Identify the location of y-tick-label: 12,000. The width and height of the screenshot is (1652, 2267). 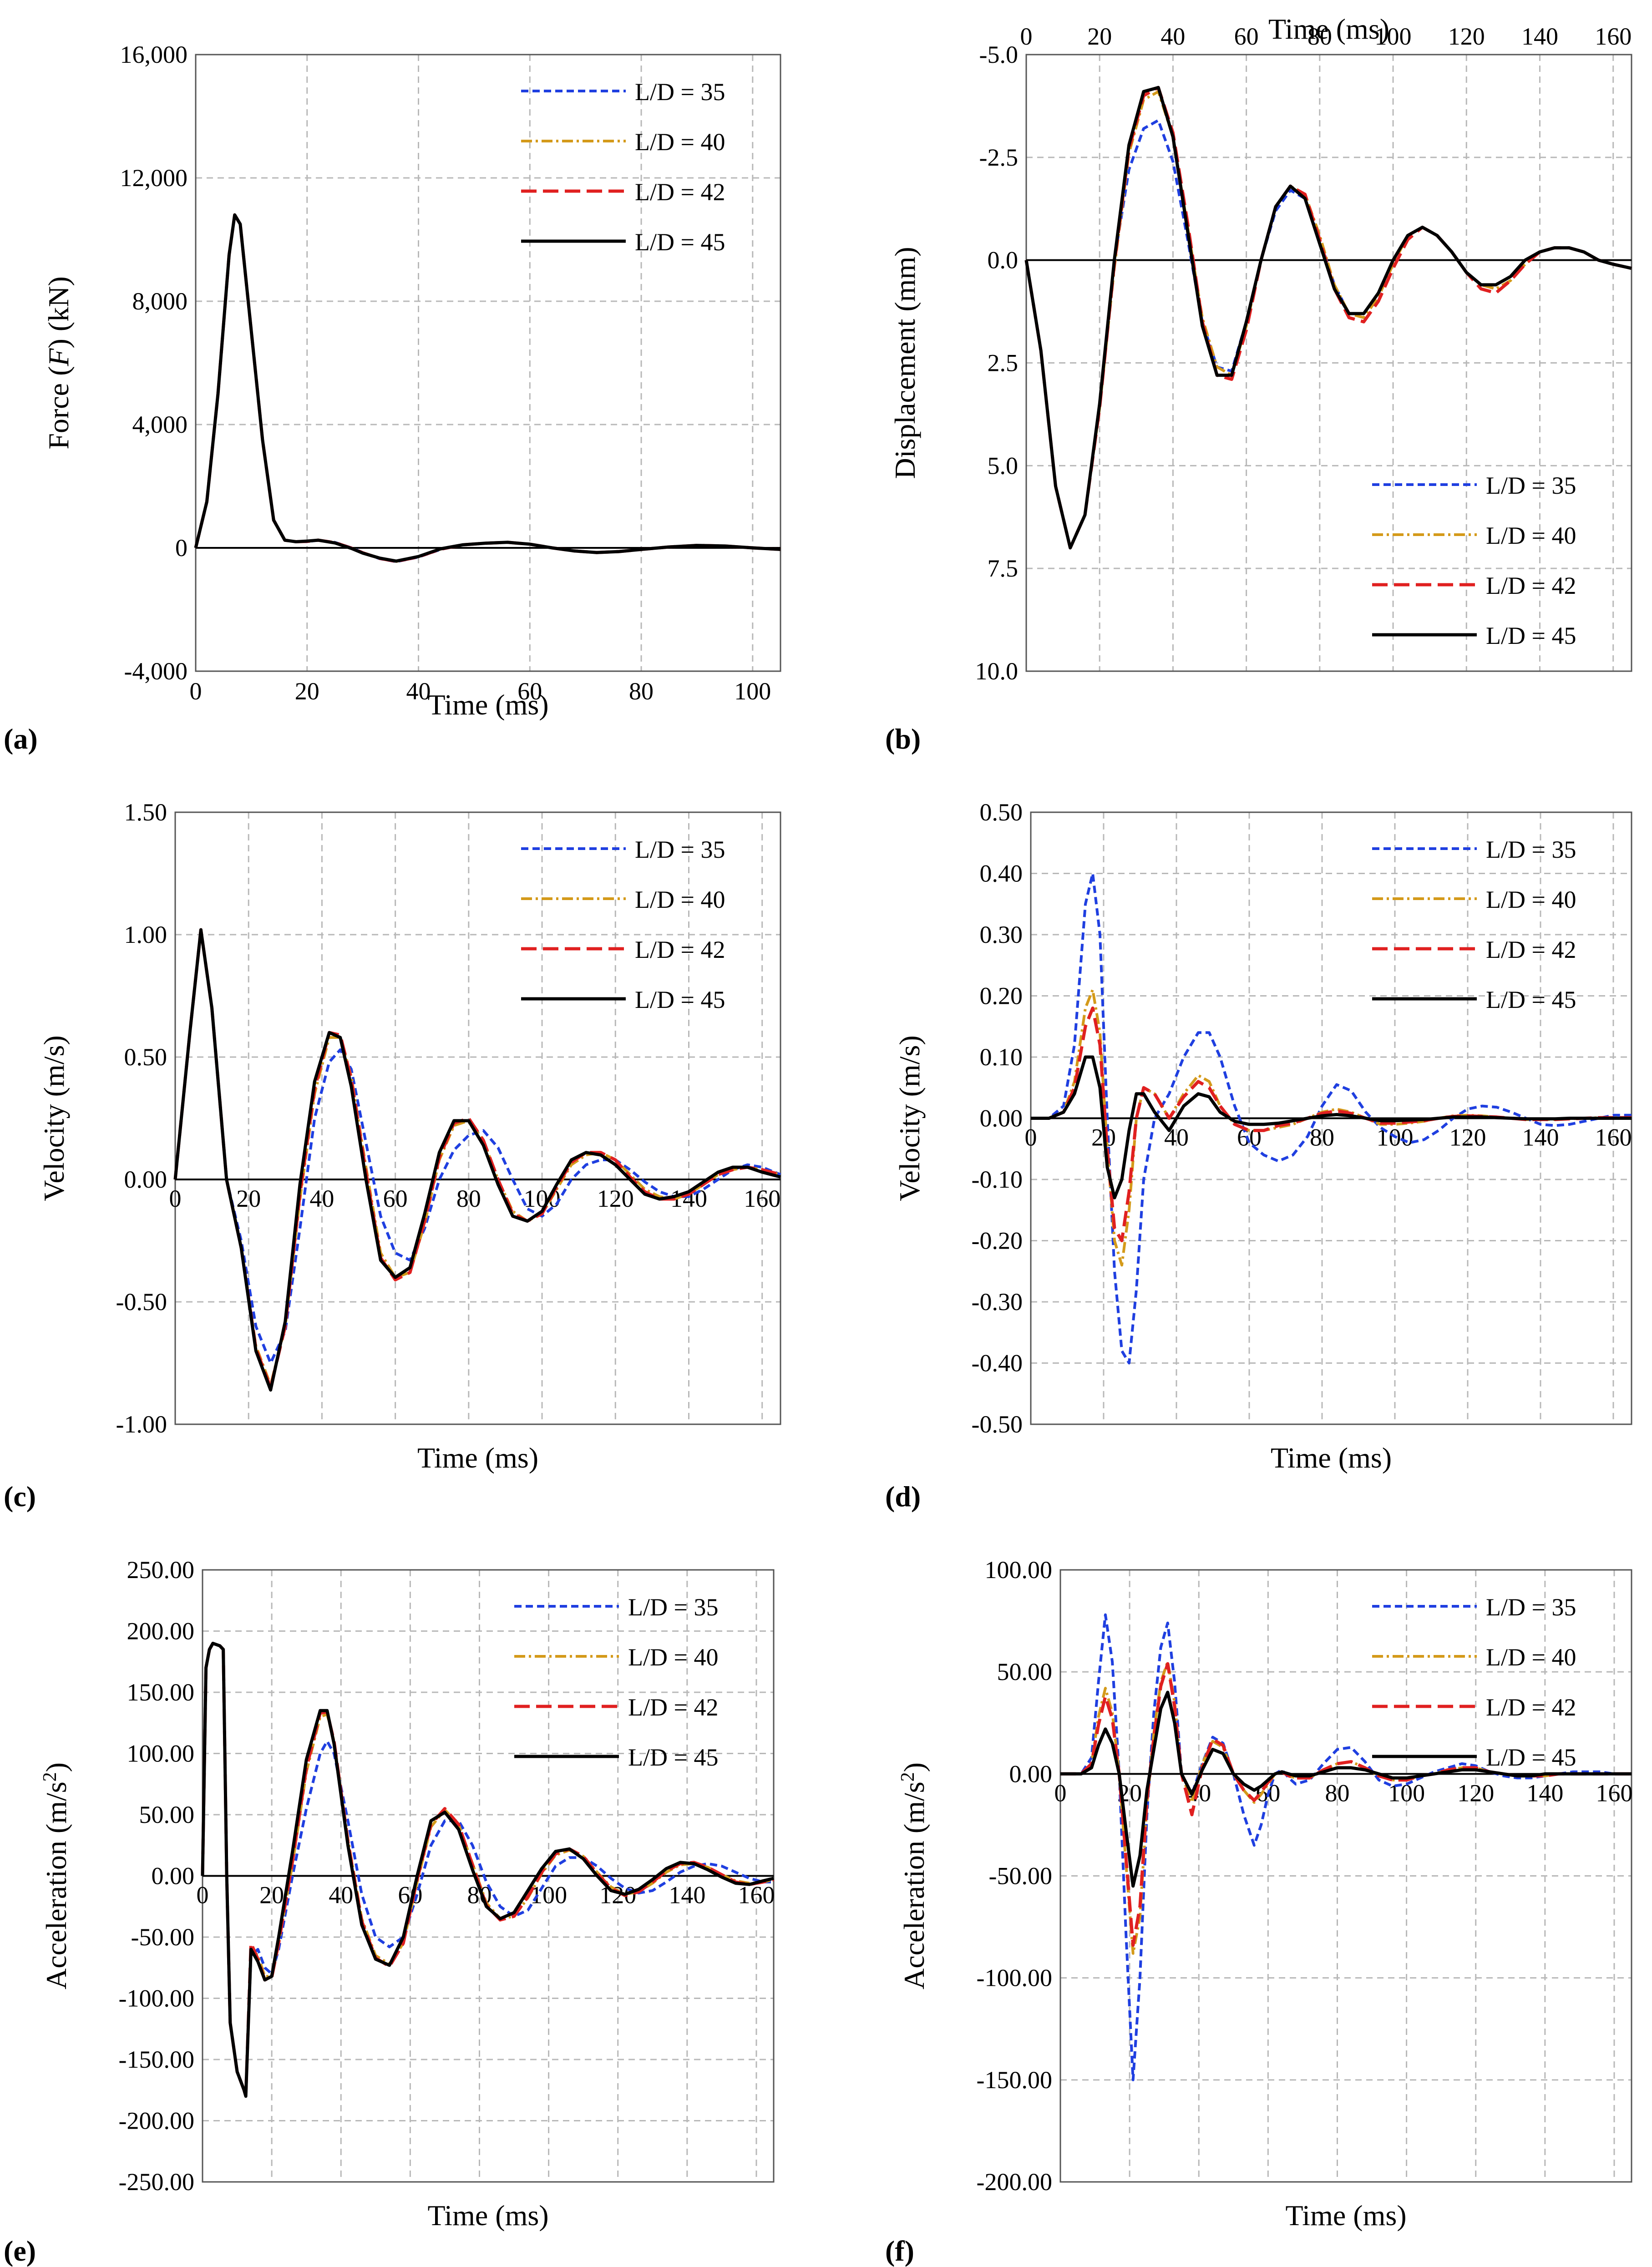
(154, 178).